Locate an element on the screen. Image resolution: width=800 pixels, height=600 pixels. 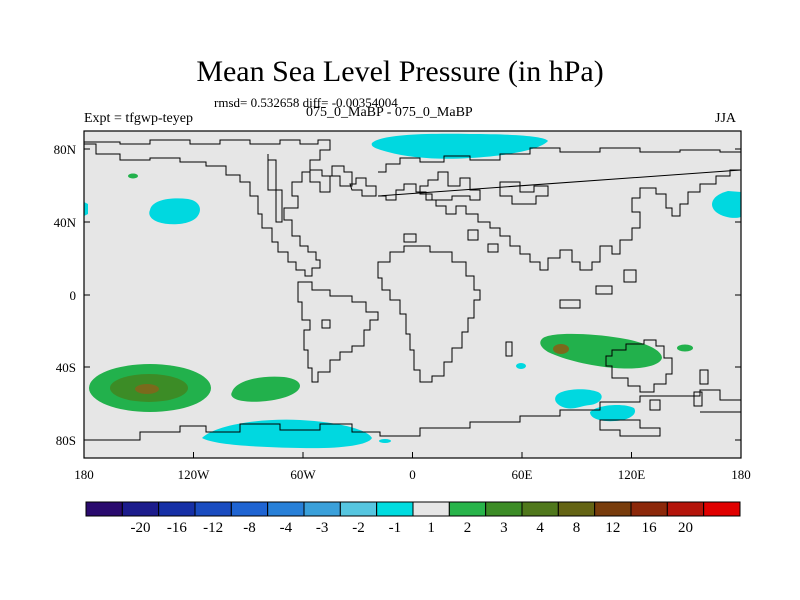
colorbar-label: 12 is located at coordinates (612, 528).